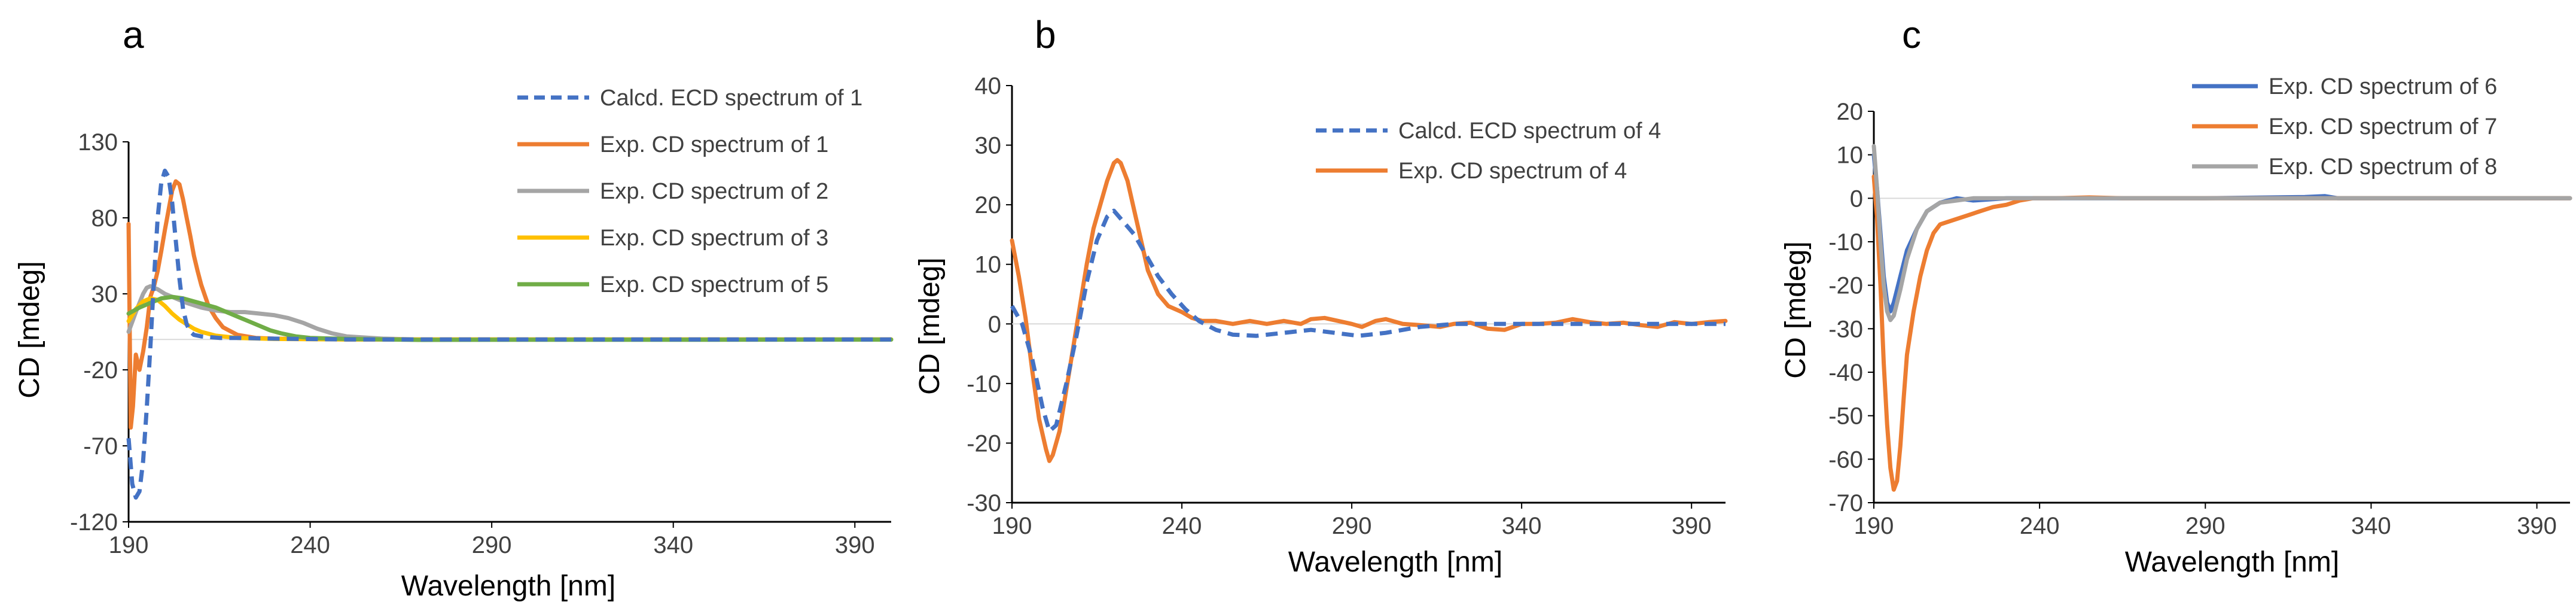 This screenshot has height=611, width=2576. What do you see at coordinates (1012, 526) in the screenshot?
I see `x-tick-label-b: 190` at bounding box center [1012, 526].